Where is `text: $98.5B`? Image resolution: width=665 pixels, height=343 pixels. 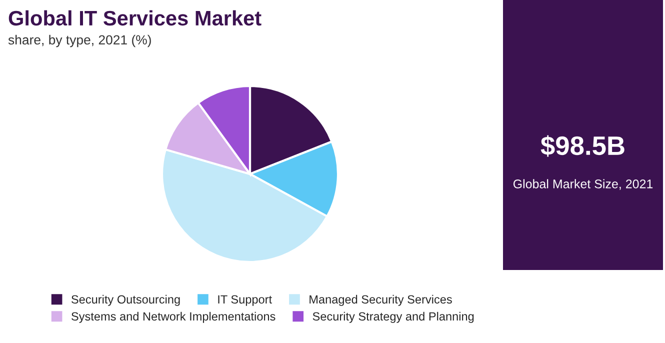 text: $98.5B is located at coordinates (582, 146).